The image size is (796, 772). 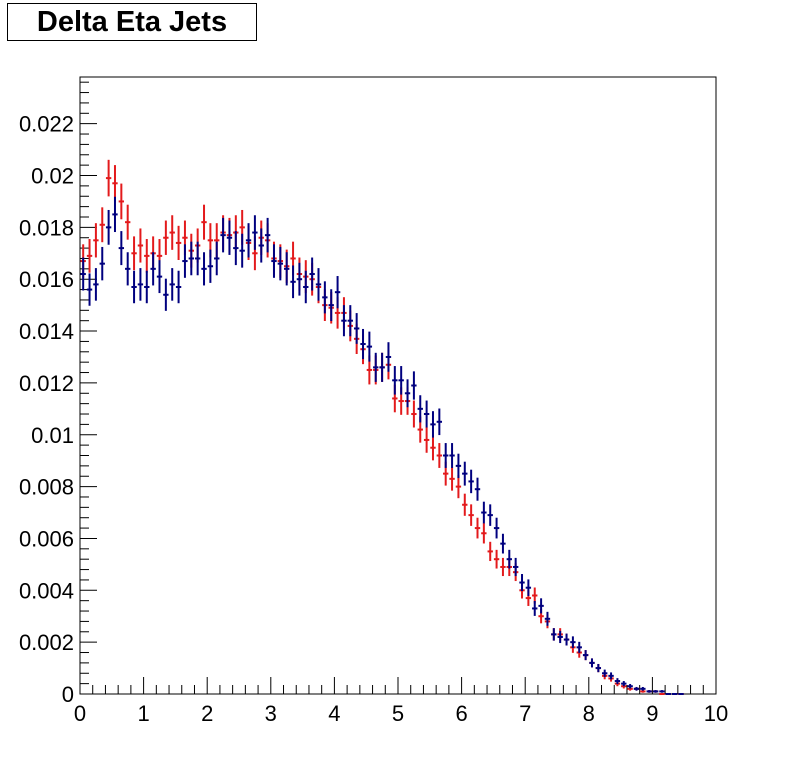 I want to click on x-tick-label: 10, so click(x=716, y=713).